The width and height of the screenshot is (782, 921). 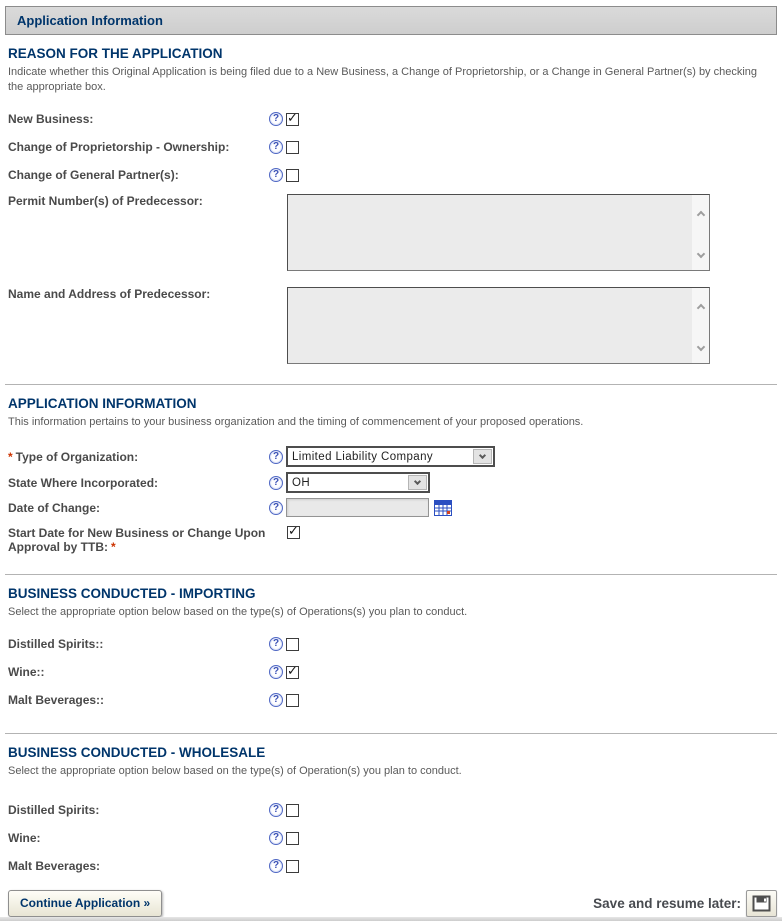 I want to click on save-resume-area: Save and resume later:, so click(x=685, y=903).